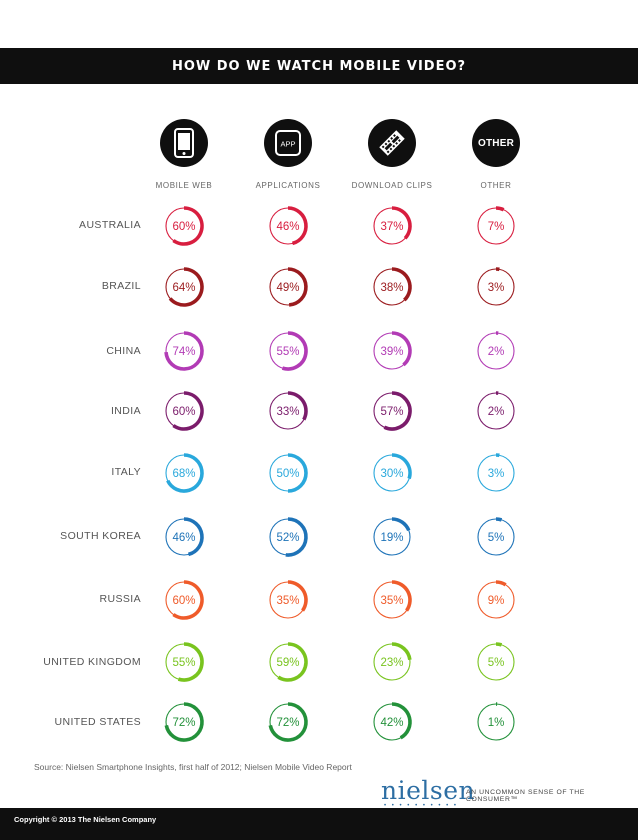  What do you see at coordinates (120, 599) in the screenshot?
I see `row-label-russia: RUSSIA` at bounding box center [120, 599].